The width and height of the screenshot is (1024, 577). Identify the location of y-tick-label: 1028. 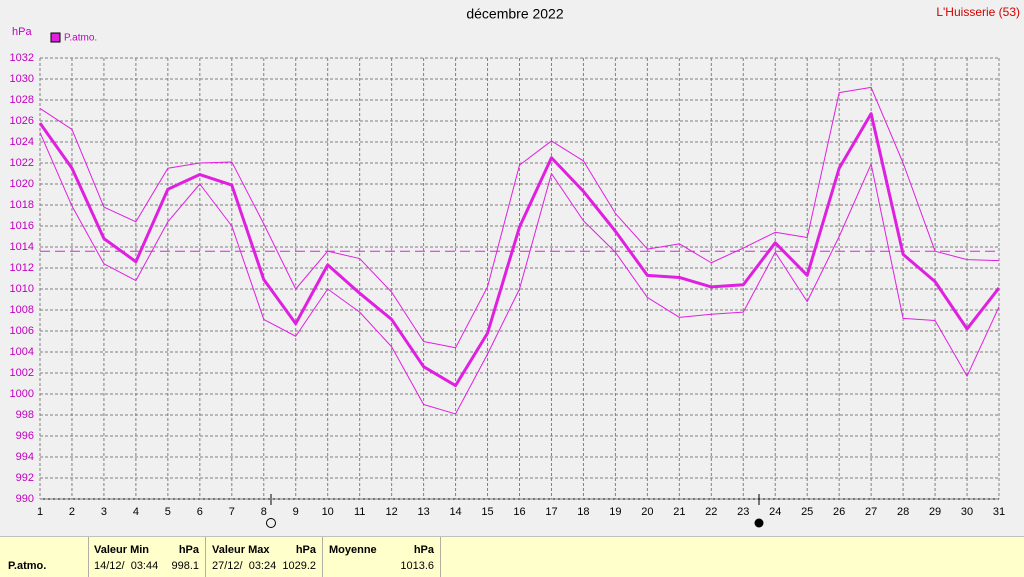
(22, 100).